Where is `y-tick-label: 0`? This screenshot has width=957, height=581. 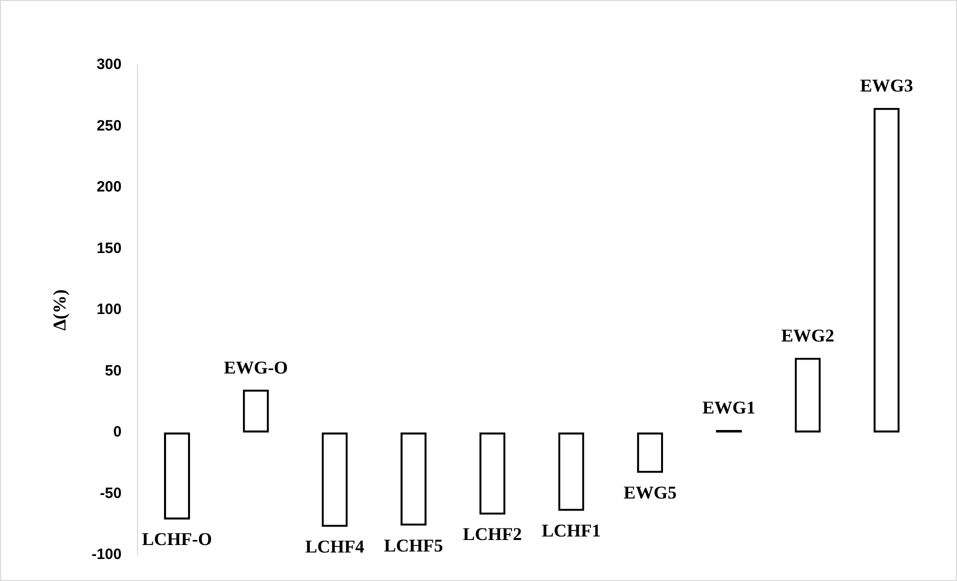
y-tick-label: 0 is located at coordinates (117, 432).